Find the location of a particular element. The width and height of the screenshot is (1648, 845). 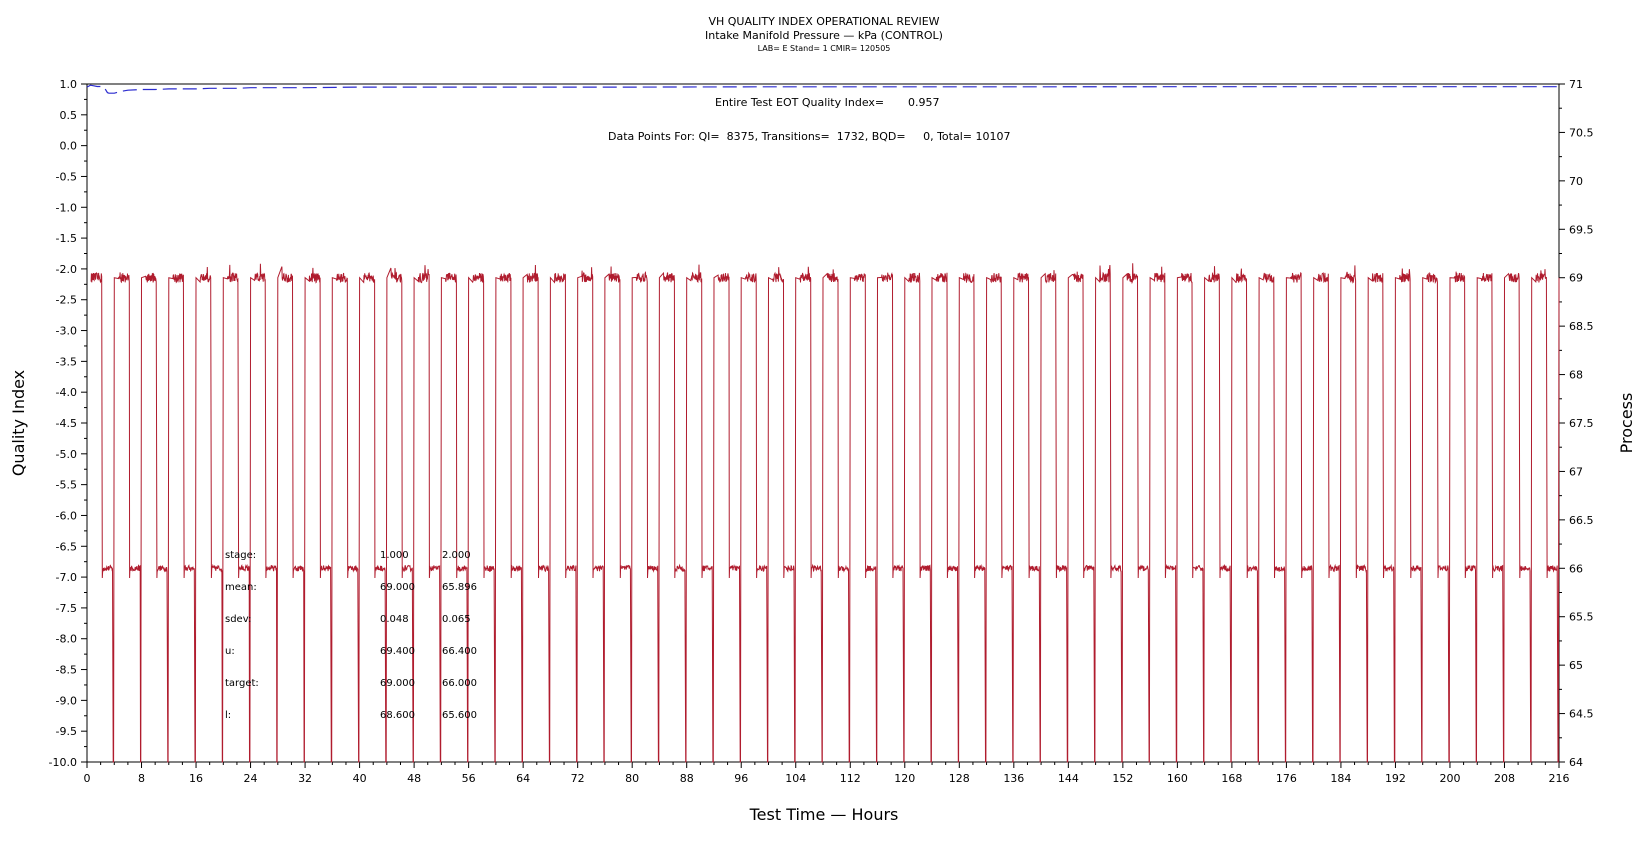

stats-value-stage1: 0.048 is located at coordinates (394, 619).